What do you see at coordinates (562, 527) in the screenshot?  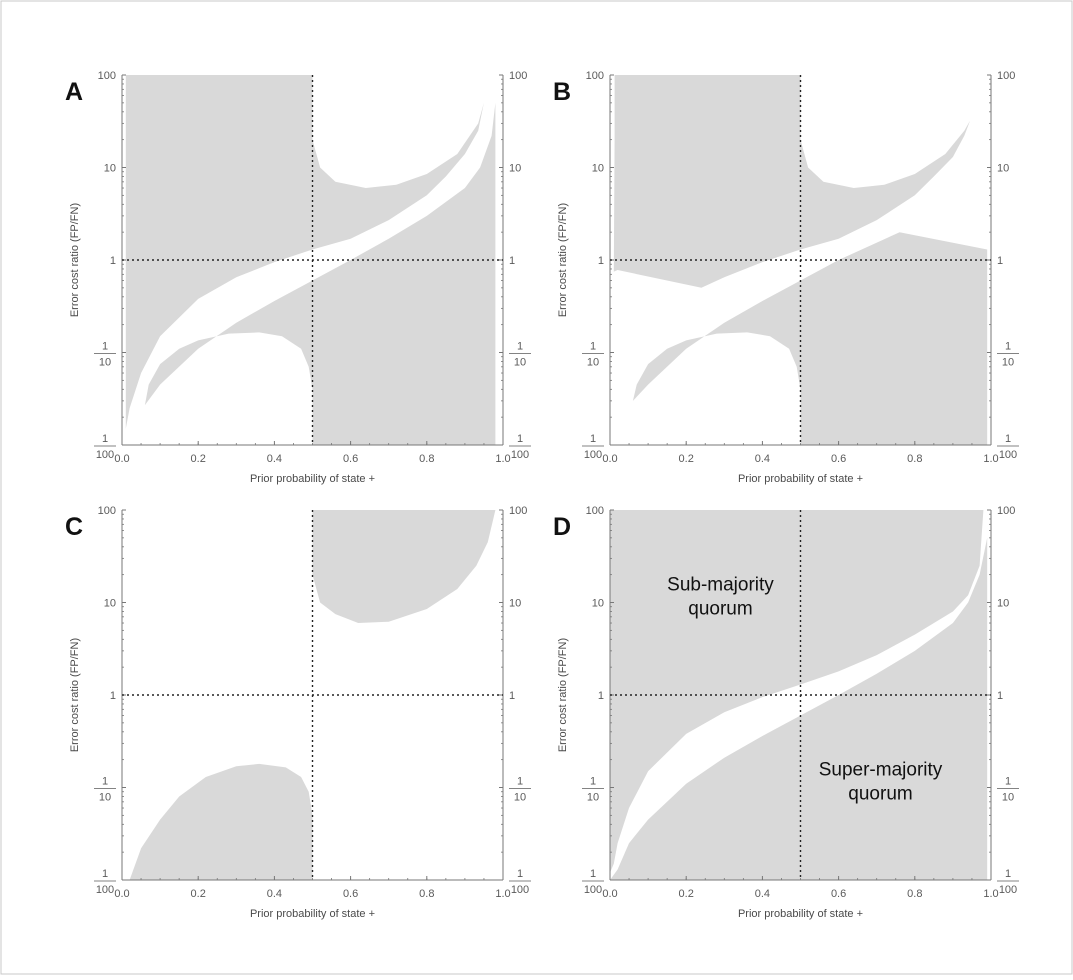 I see `panel-label: D` at bounding box center [562, 527].